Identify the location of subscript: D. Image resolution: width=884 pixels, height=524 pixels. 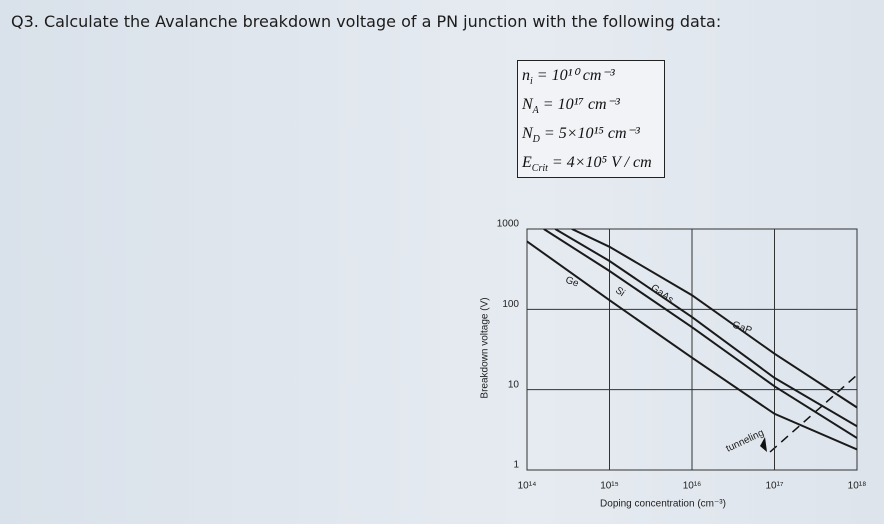
(536, 140).